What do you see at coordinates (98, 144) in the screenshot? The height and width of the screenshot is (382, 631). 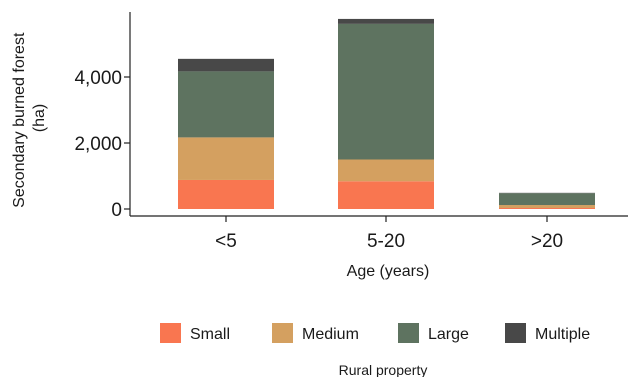 I see `y-tick-label: 2,000` at bounding box center [98, 144].